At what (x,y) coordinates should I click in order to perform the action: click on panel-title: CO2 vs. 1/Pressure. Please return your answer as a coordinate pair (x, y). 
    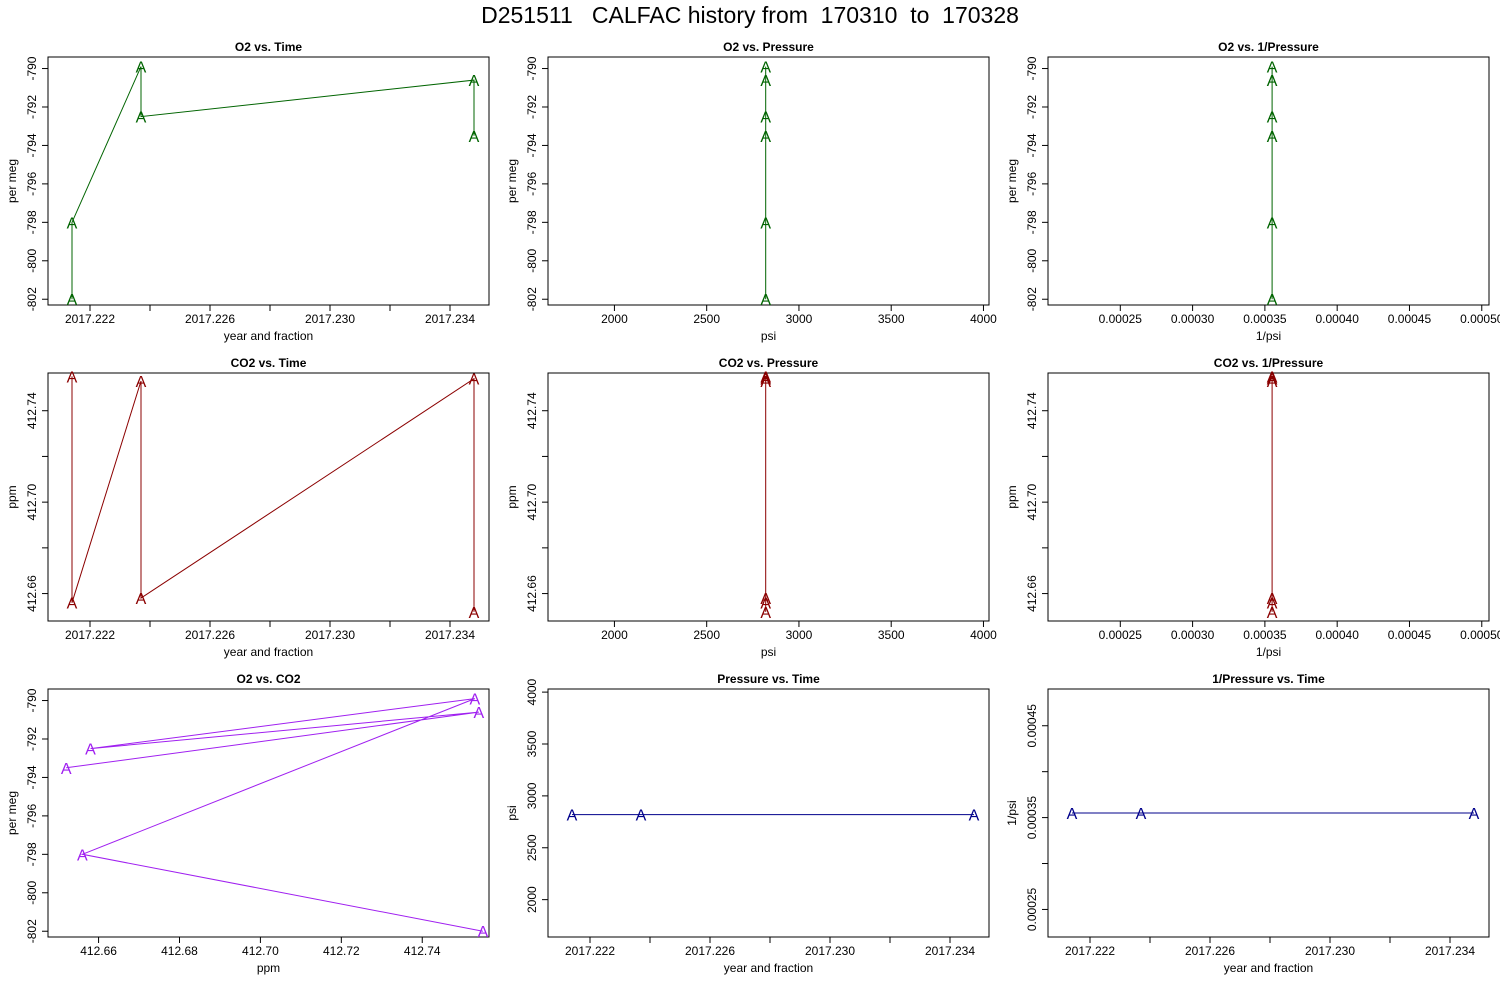
    Looking at the image, I should click on (1269, 363).